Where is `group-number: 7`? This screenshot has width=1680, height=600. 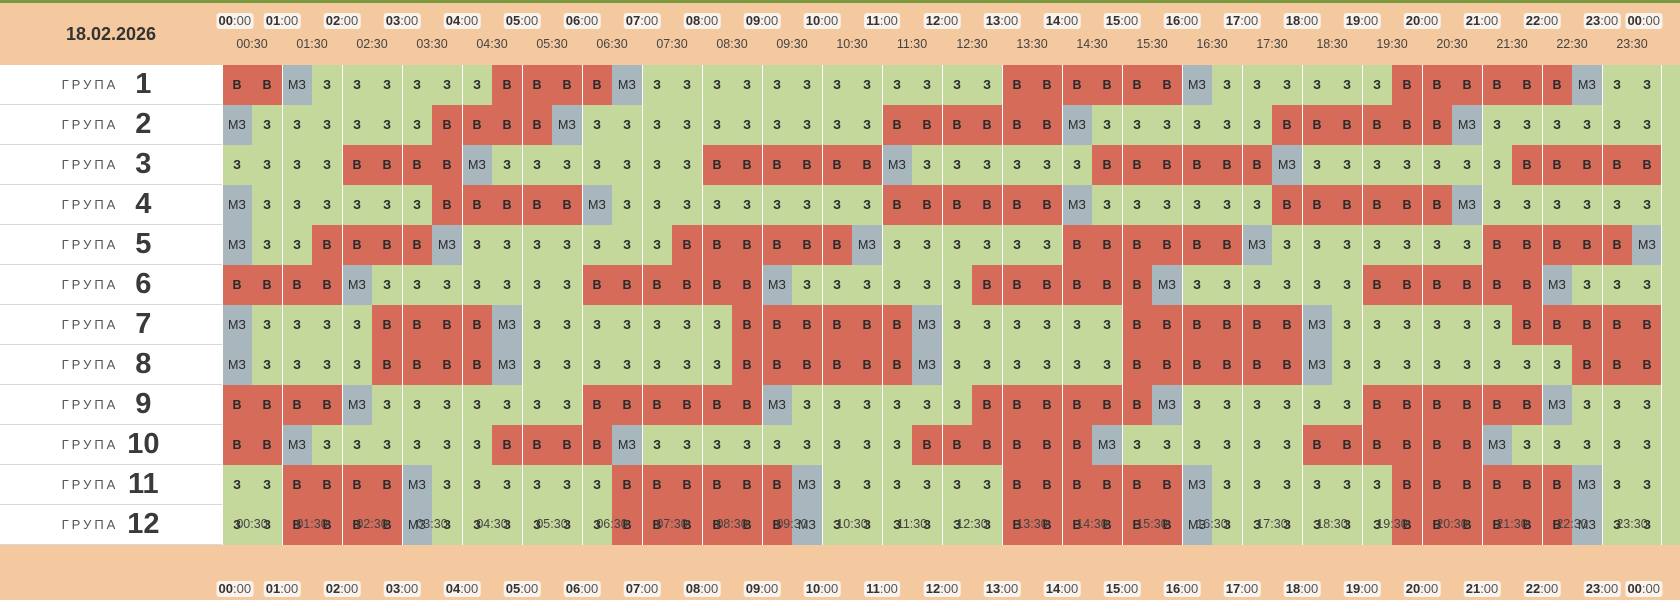
group-number: 7 is located at coordinates (143, 324).